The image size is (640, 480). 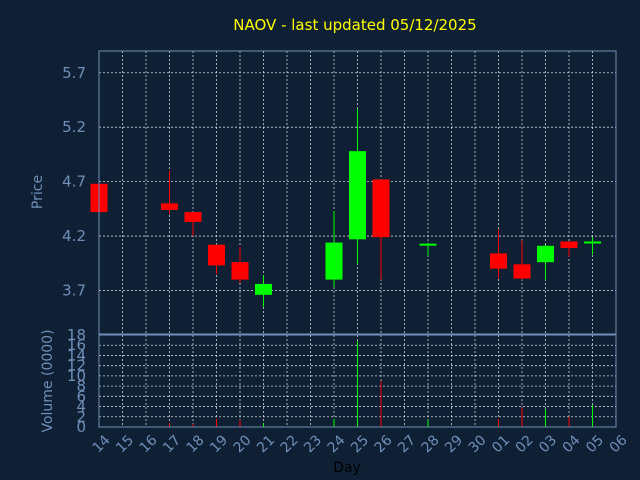 I want to click on price-tick-label: 4.7, so click(x=74, y=182).